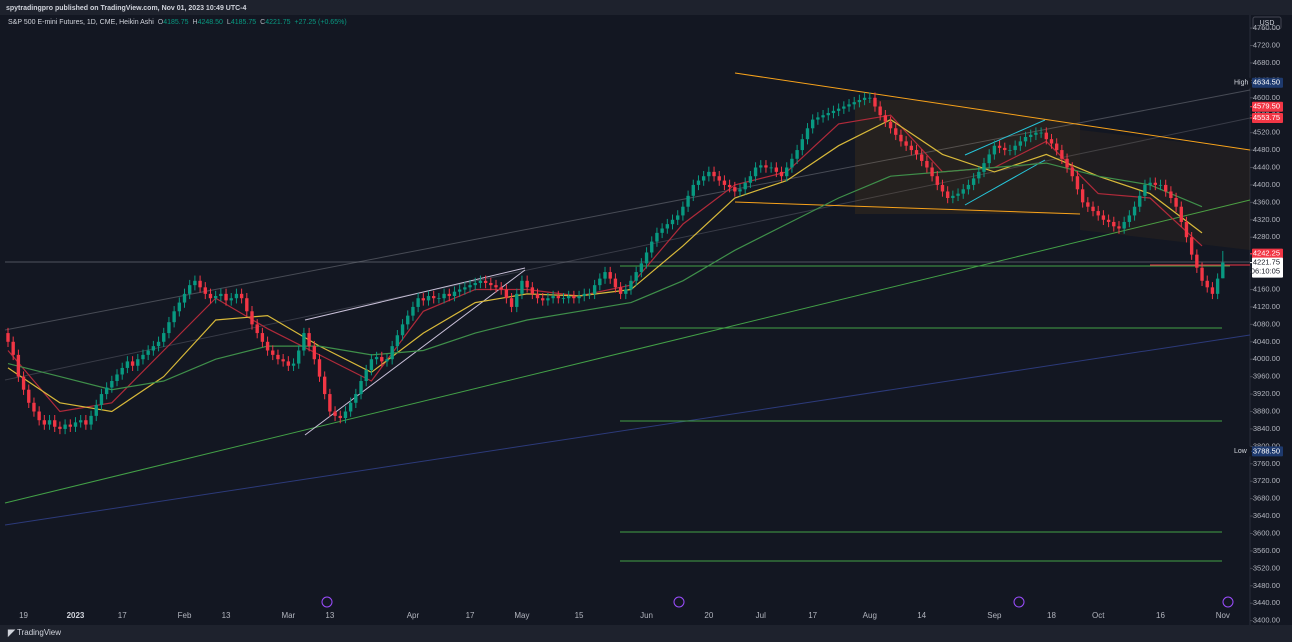 This screenshot has height=642, width=1292. What do you see at coordinates (1266, 532) in the screenshot?
I see `y-tick-label: 3600.00` at bounding box center [1266, 532].